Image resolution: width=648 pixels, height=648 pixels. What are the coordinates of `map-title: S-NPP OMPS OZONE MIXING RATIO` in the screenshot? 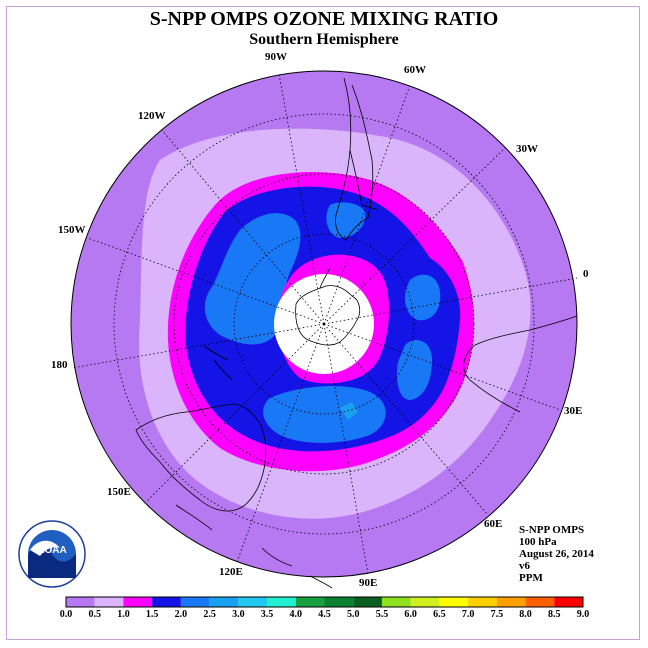 It's located at (324, 19).